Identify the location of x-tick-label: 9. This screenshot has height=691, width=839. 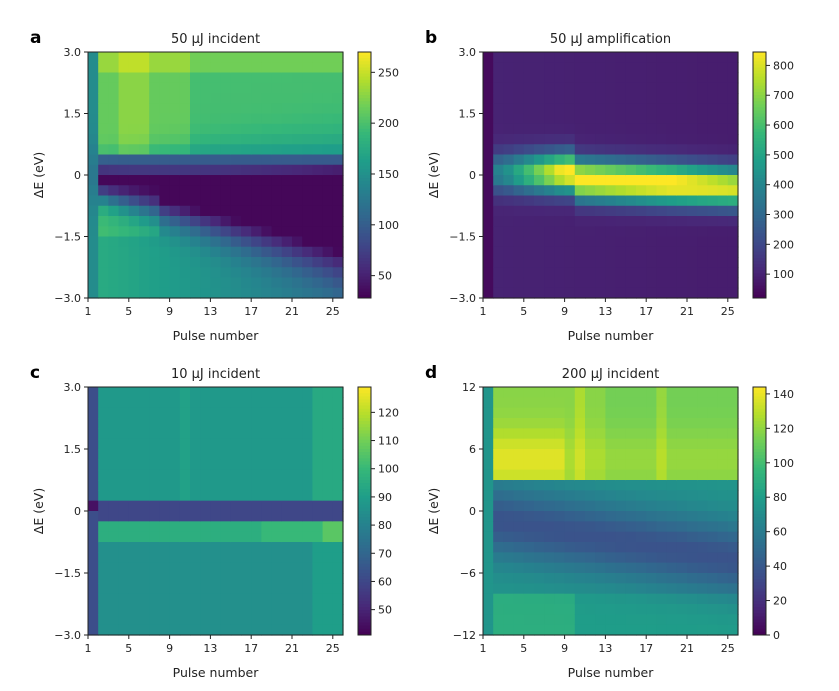
(564, 648).